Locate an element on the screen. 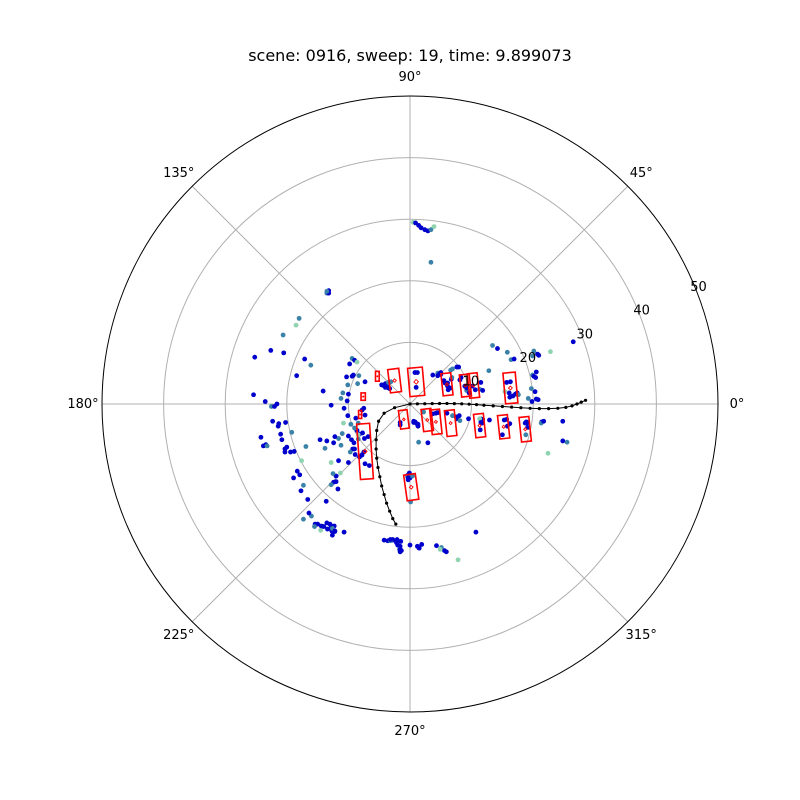  theta-tick-label: 0° is located at coordinates (737, 404).